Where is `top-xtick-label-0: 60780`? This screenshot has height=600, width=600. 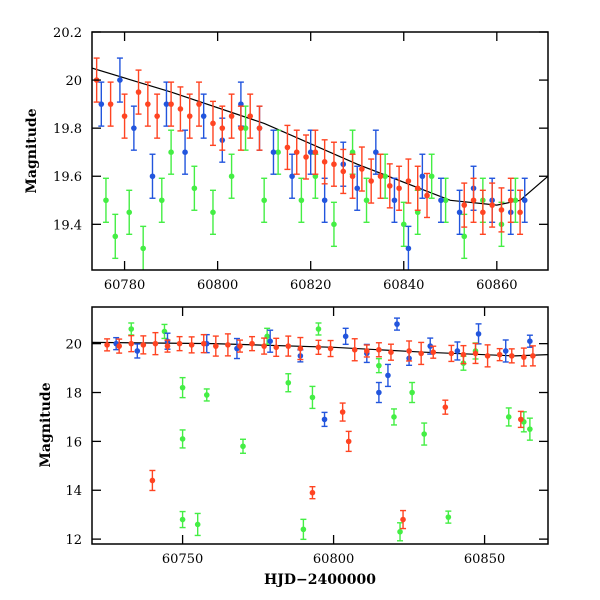
top-xtick-label-0: 60780 is located at coordinates (124, 285).